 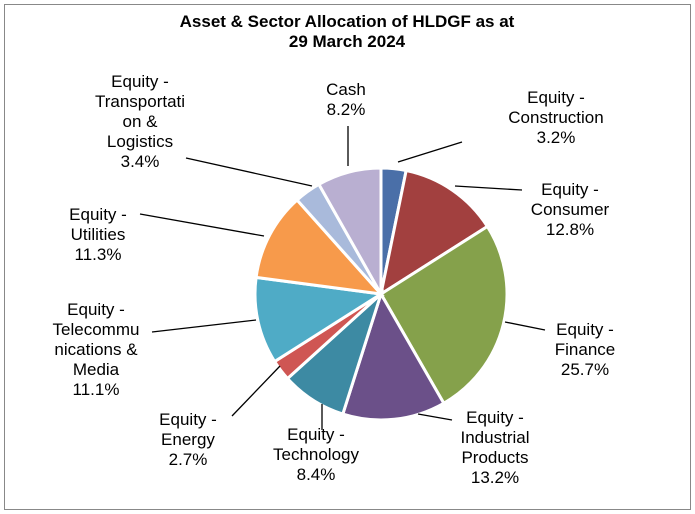 I want to click on category-label: Equity - Construction, so click(x=556, y=107).